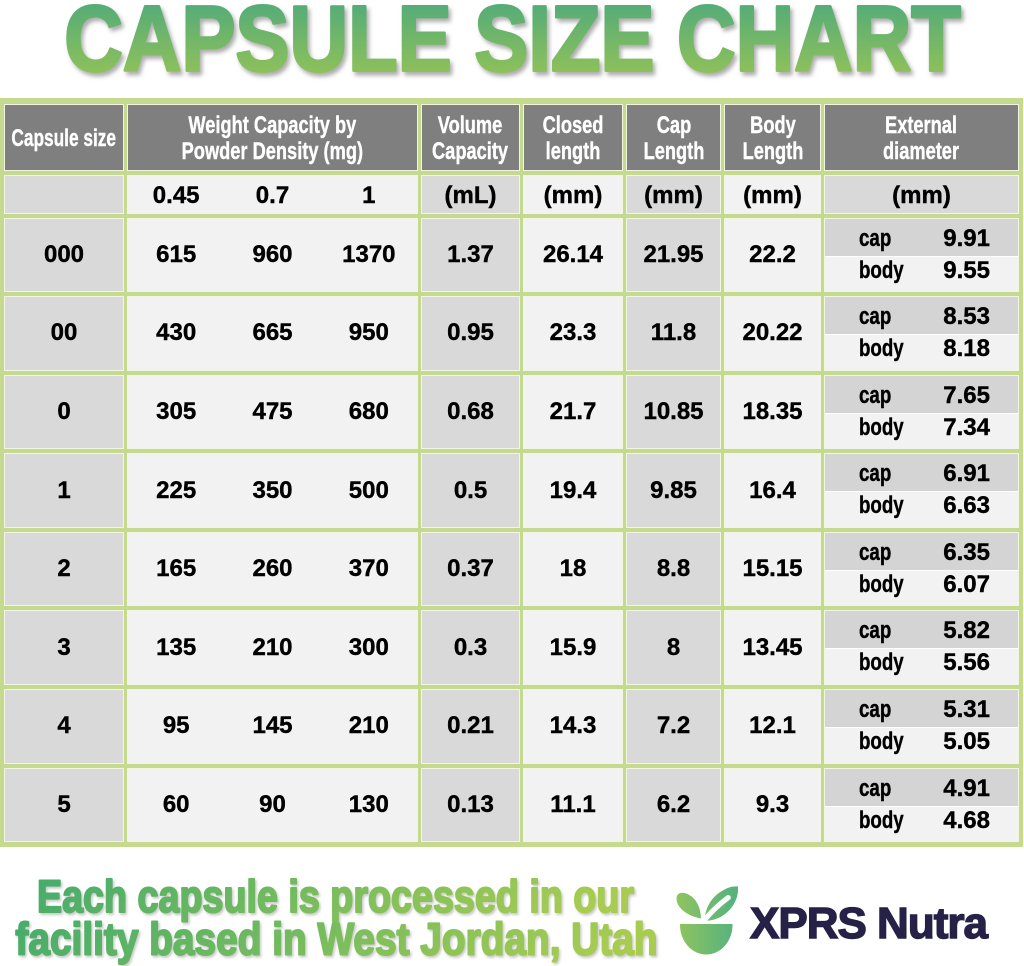 The width and height of the screenshot is (1024, 966). Describe the element at coordinates (335, 896) in the screenshot. I see `svg-text:Each capsule is processed in o: Each capsule is processed in our` at that location.